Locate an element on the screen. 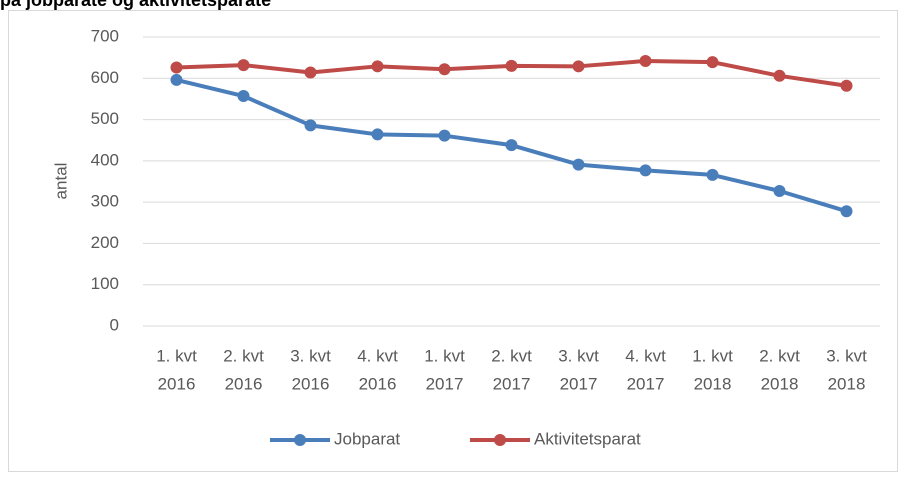 The image size is (899, 478). chart-title: på jobparate og aktivitetsparate is located at coordinates (135, 5).